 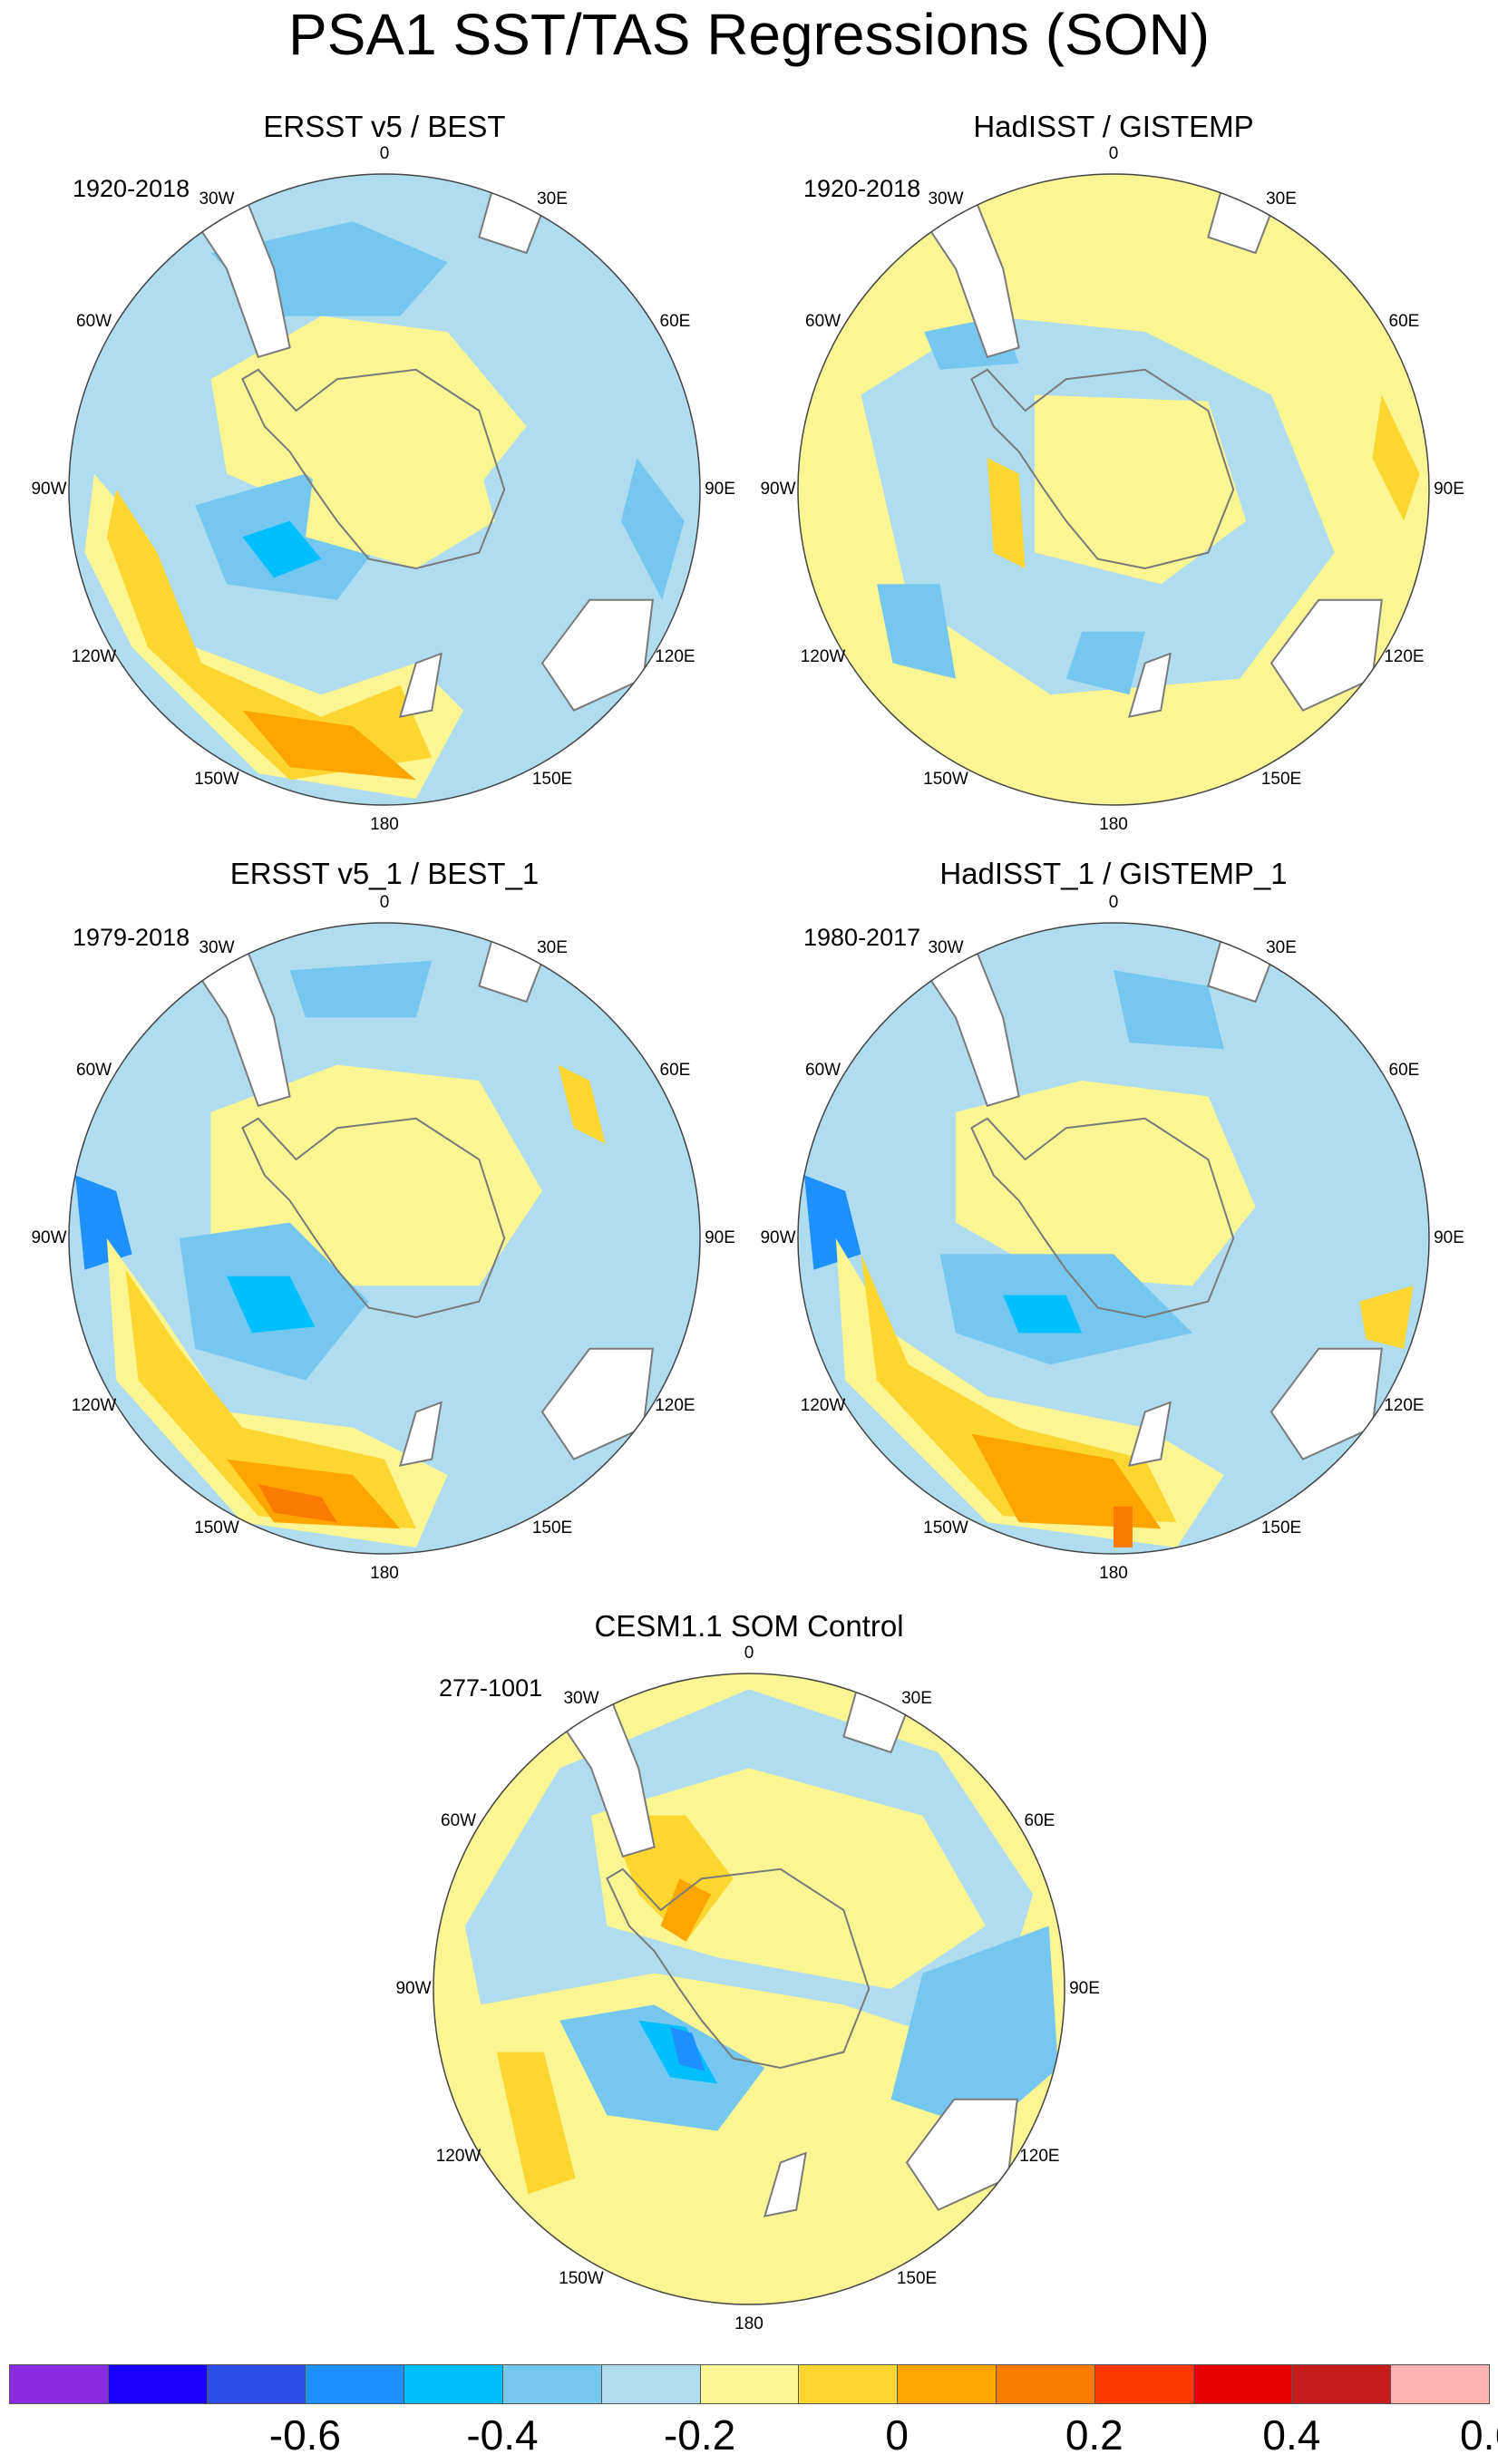 I want to click on colorbar-label: 0.6, so click(x=1479, y=2435).